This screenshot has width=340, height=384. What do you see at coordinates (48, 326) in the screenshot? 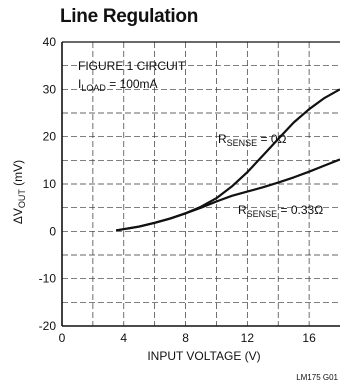
I see `y-tick-label: -20` at bounding box center [48, 326].